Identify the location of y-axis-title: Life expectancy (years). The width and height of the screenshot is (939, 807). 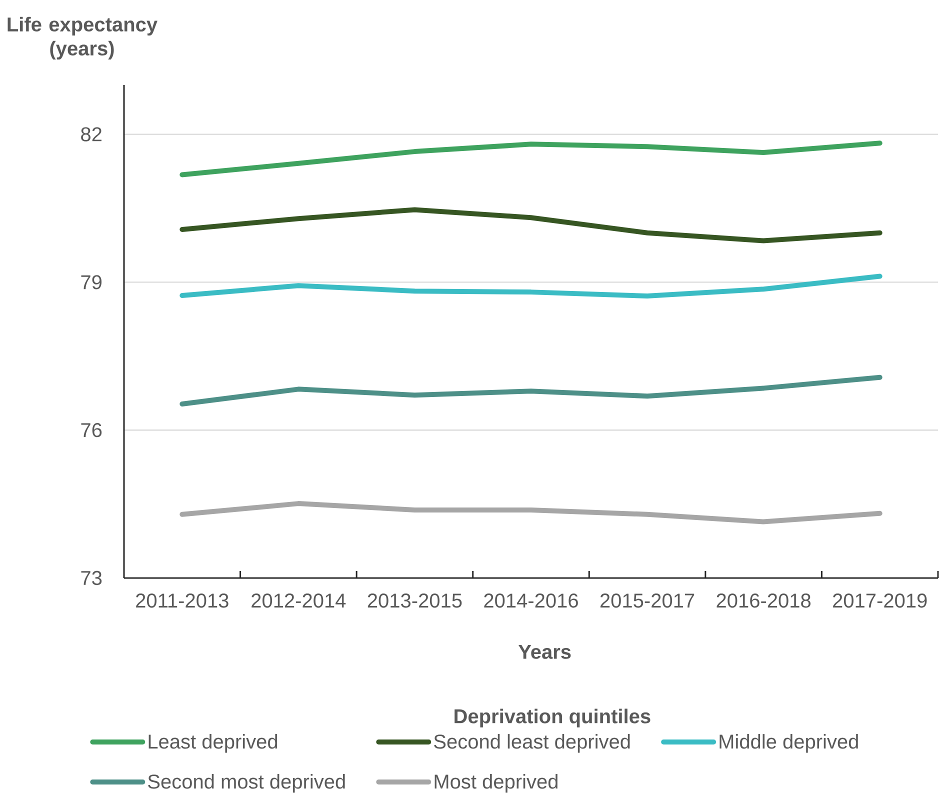
(83, 38).